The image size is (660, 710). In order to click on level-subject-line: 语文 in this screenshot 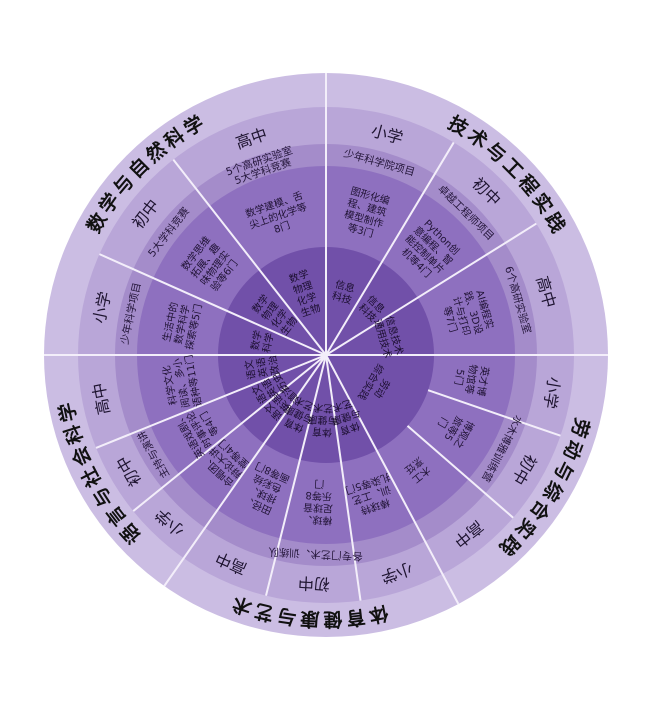, I will do `click(250, 370)`.